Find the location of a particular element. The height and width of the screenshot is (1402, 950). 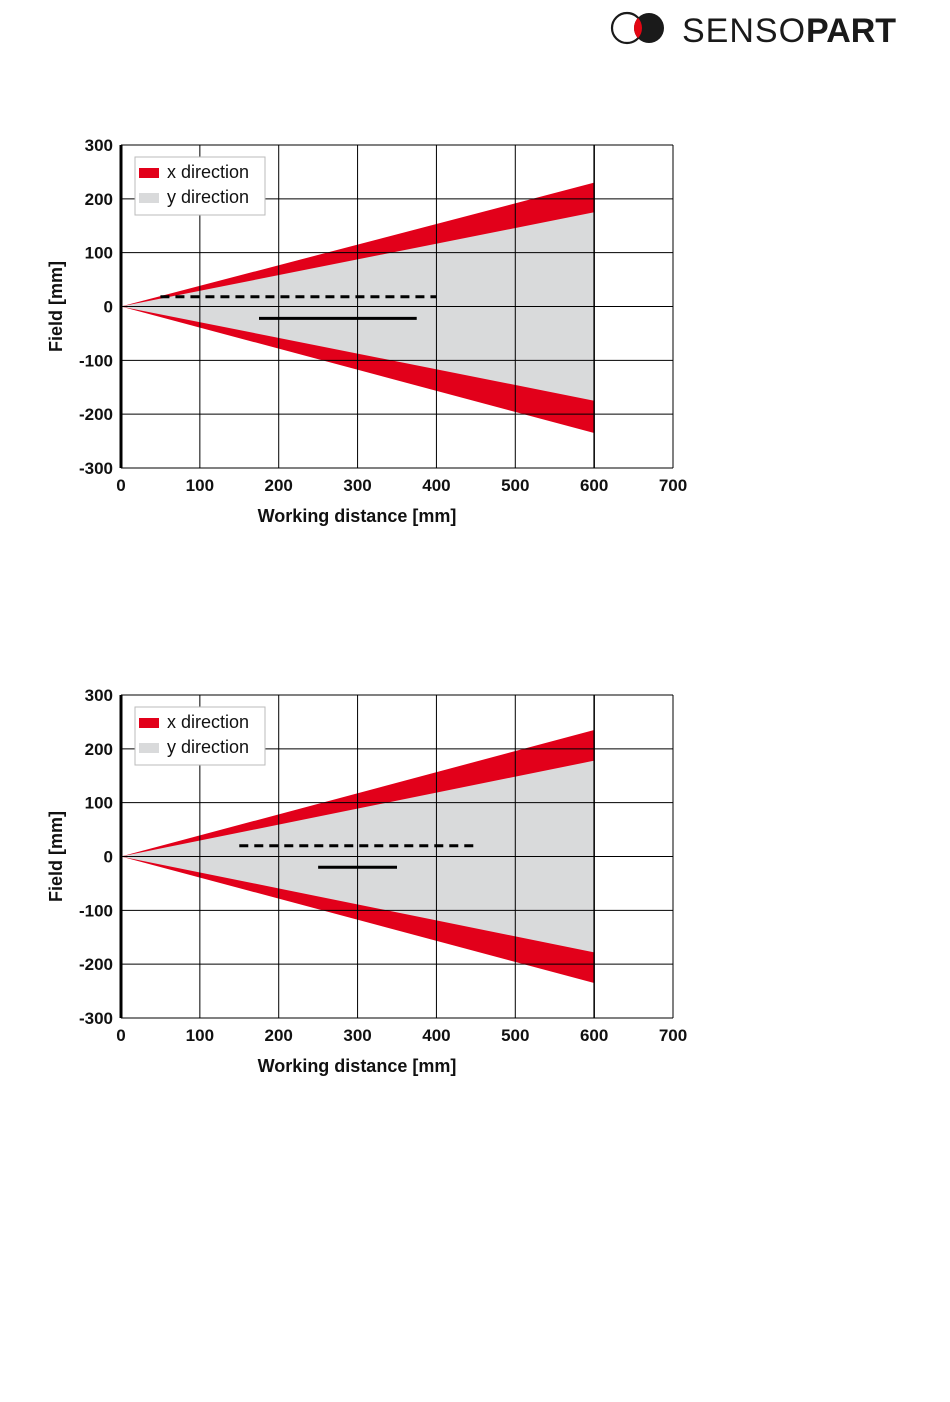

logo-text-light: SENSO is located at coordinates (744, 31).